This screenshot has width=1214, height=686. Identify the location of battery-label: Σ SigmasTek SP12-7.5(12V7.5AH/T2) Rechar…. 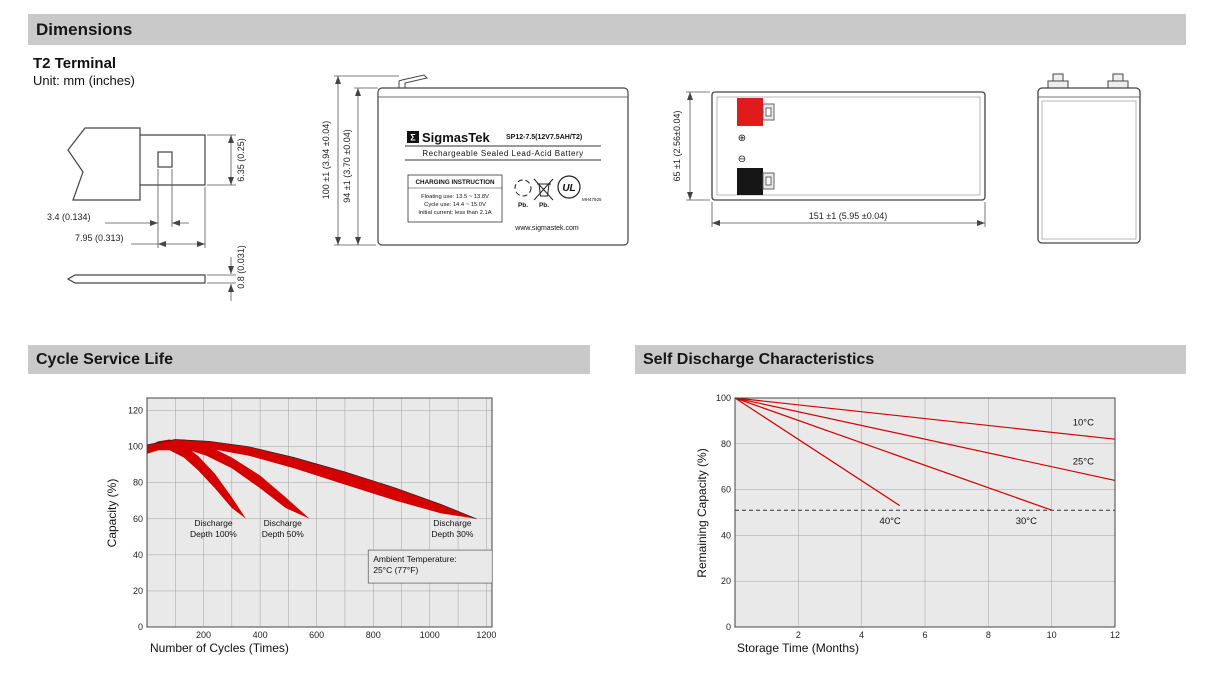
(503, 181).